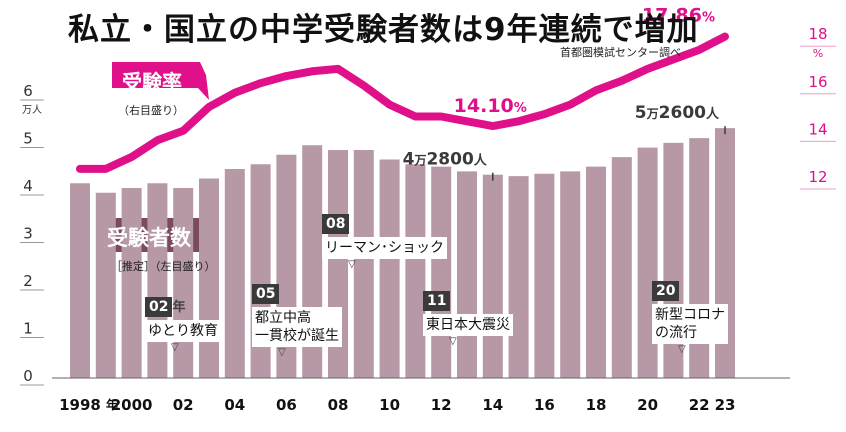 The image size is (846, 432). I want to click on rate-value-label: 17.86%, so click(678, 16).